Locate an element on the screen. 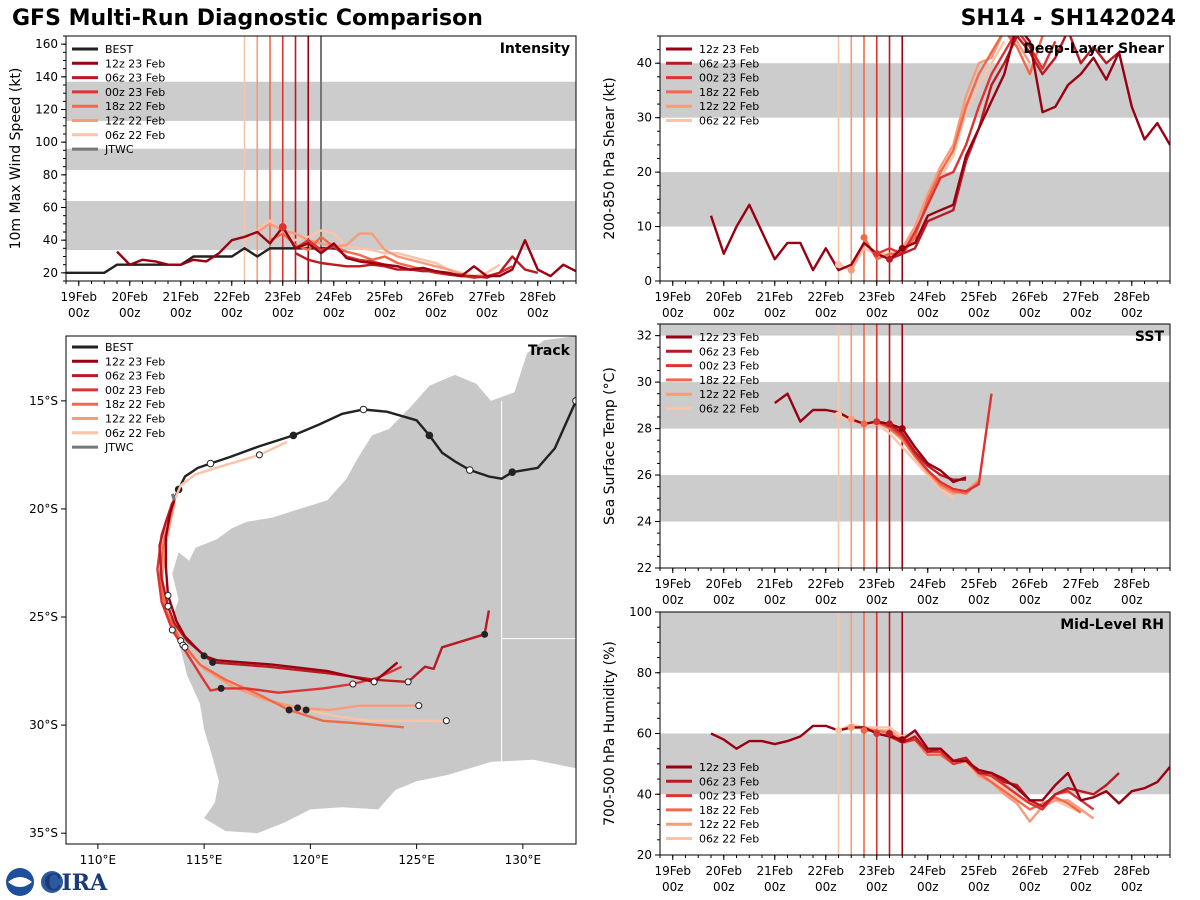  shear-ytick-label: 30 is located at coordinates (644, 118).